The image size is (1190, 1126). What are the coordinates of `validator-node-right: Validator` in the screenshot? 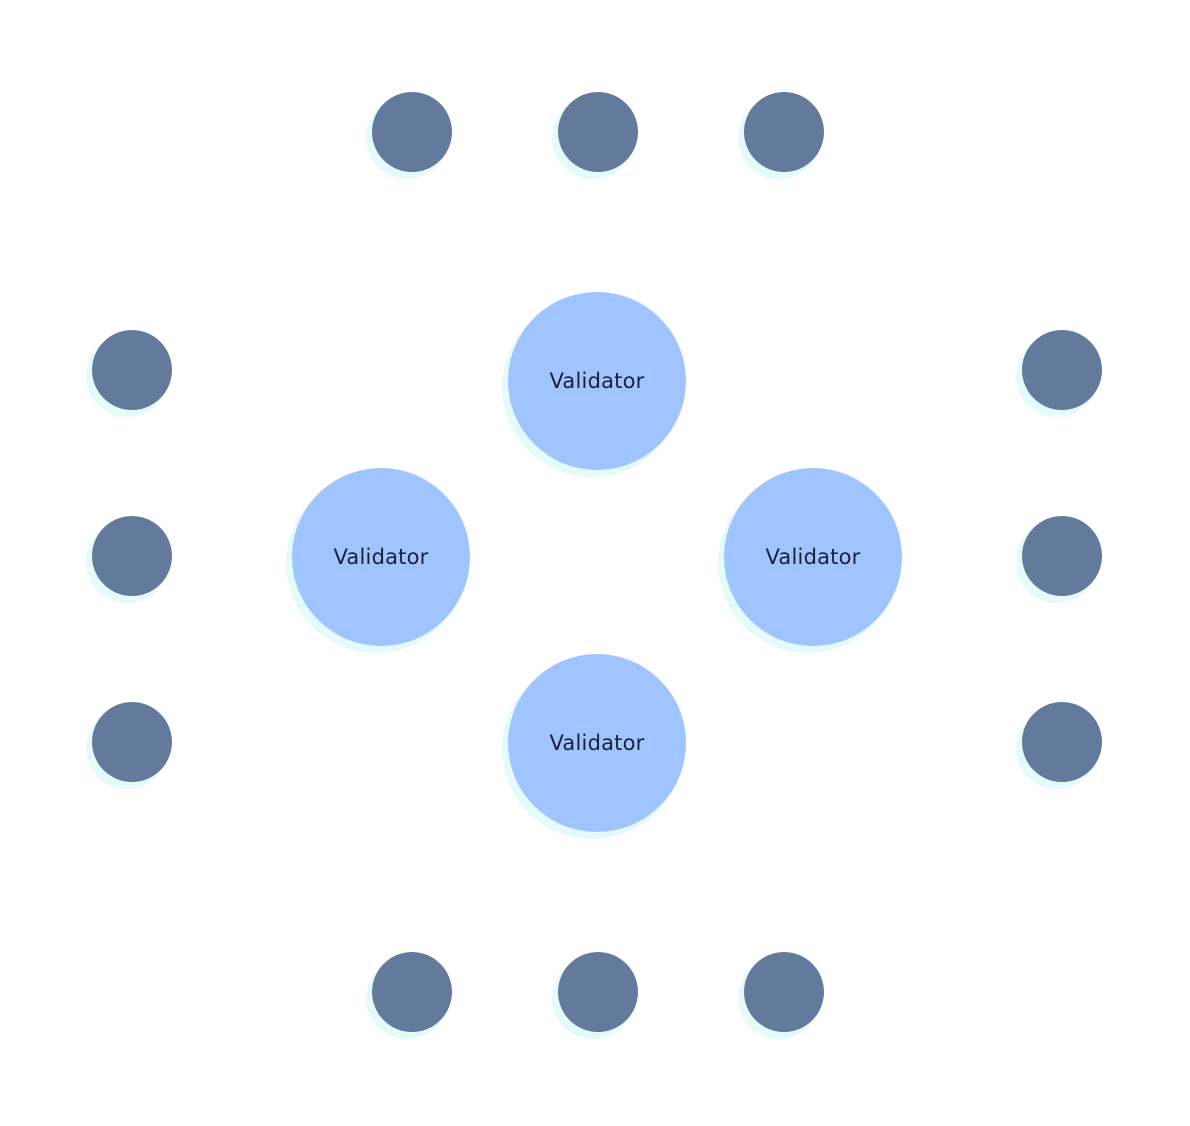 It's located at (813, 557).